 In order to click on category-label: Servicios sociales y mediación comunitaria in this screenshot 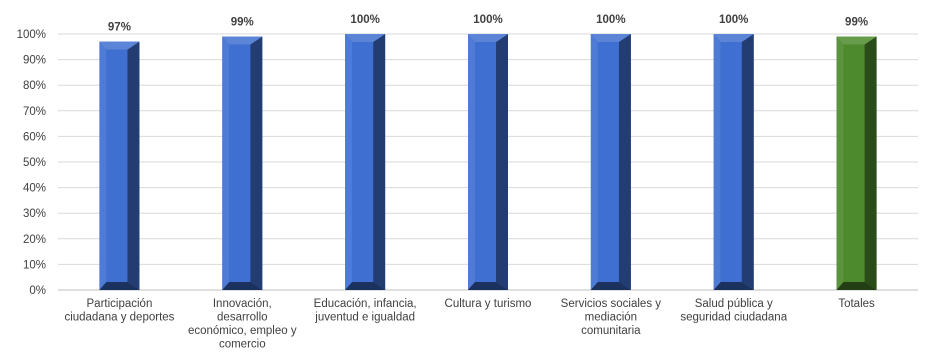, I will do `click(611, 317)`.